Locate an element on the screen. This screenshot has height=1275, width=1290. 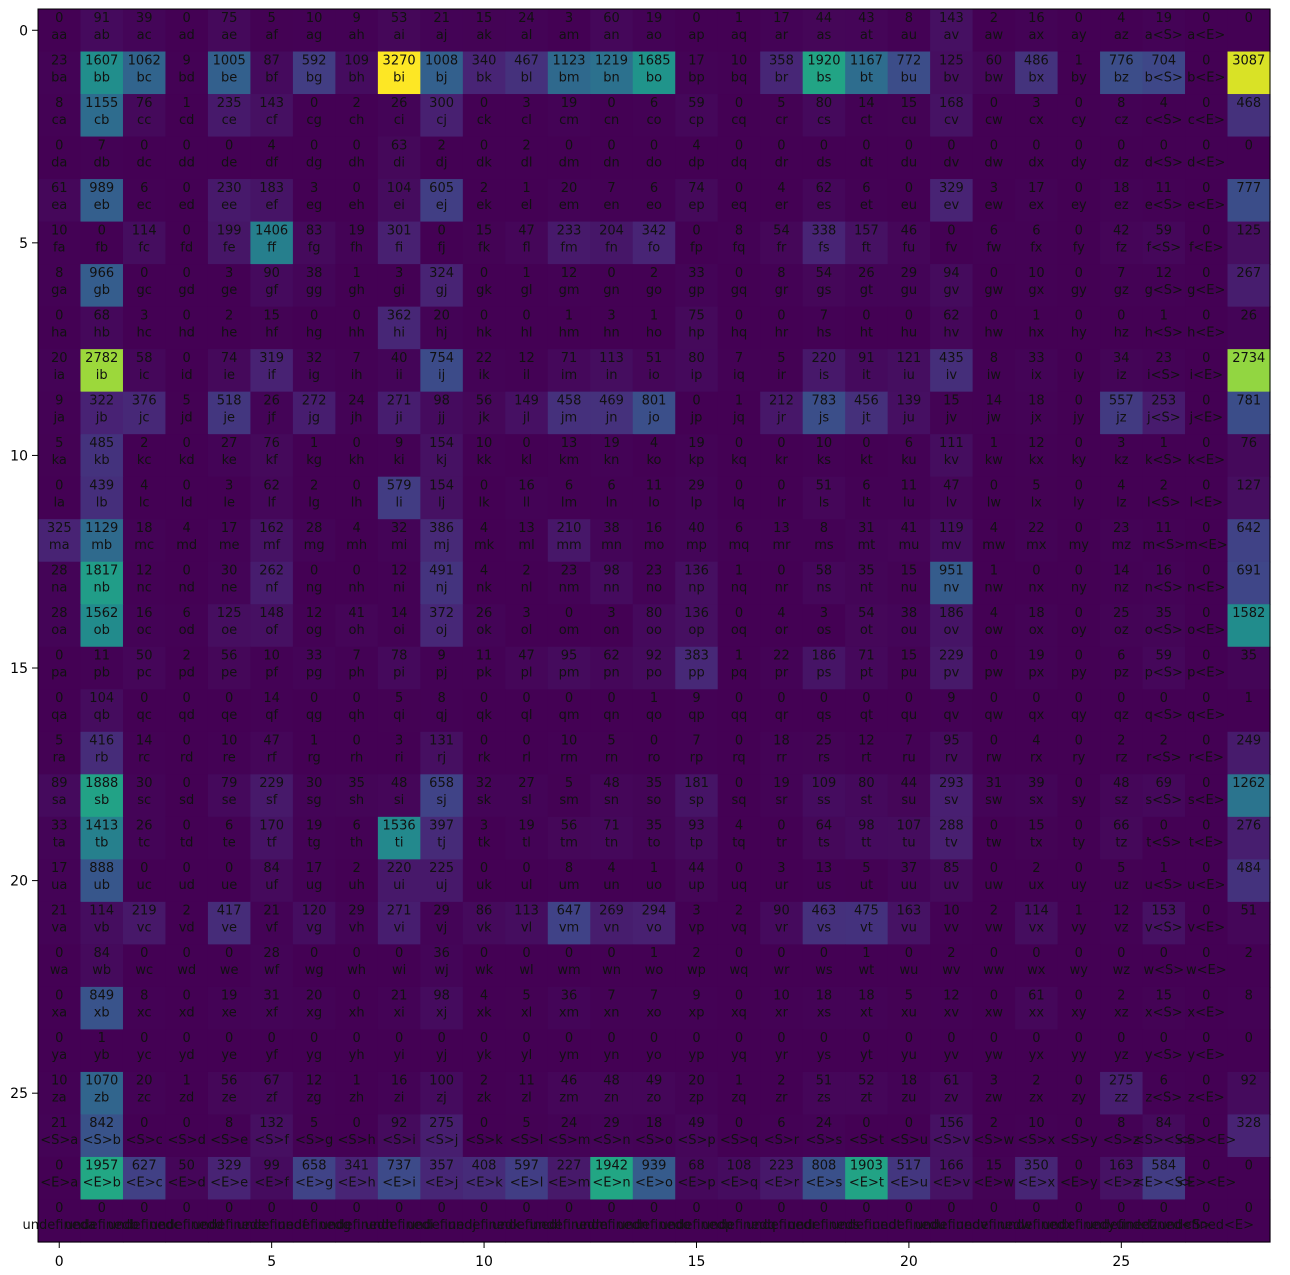
cell-pair-label: cl is located at coordinates (526, 120).